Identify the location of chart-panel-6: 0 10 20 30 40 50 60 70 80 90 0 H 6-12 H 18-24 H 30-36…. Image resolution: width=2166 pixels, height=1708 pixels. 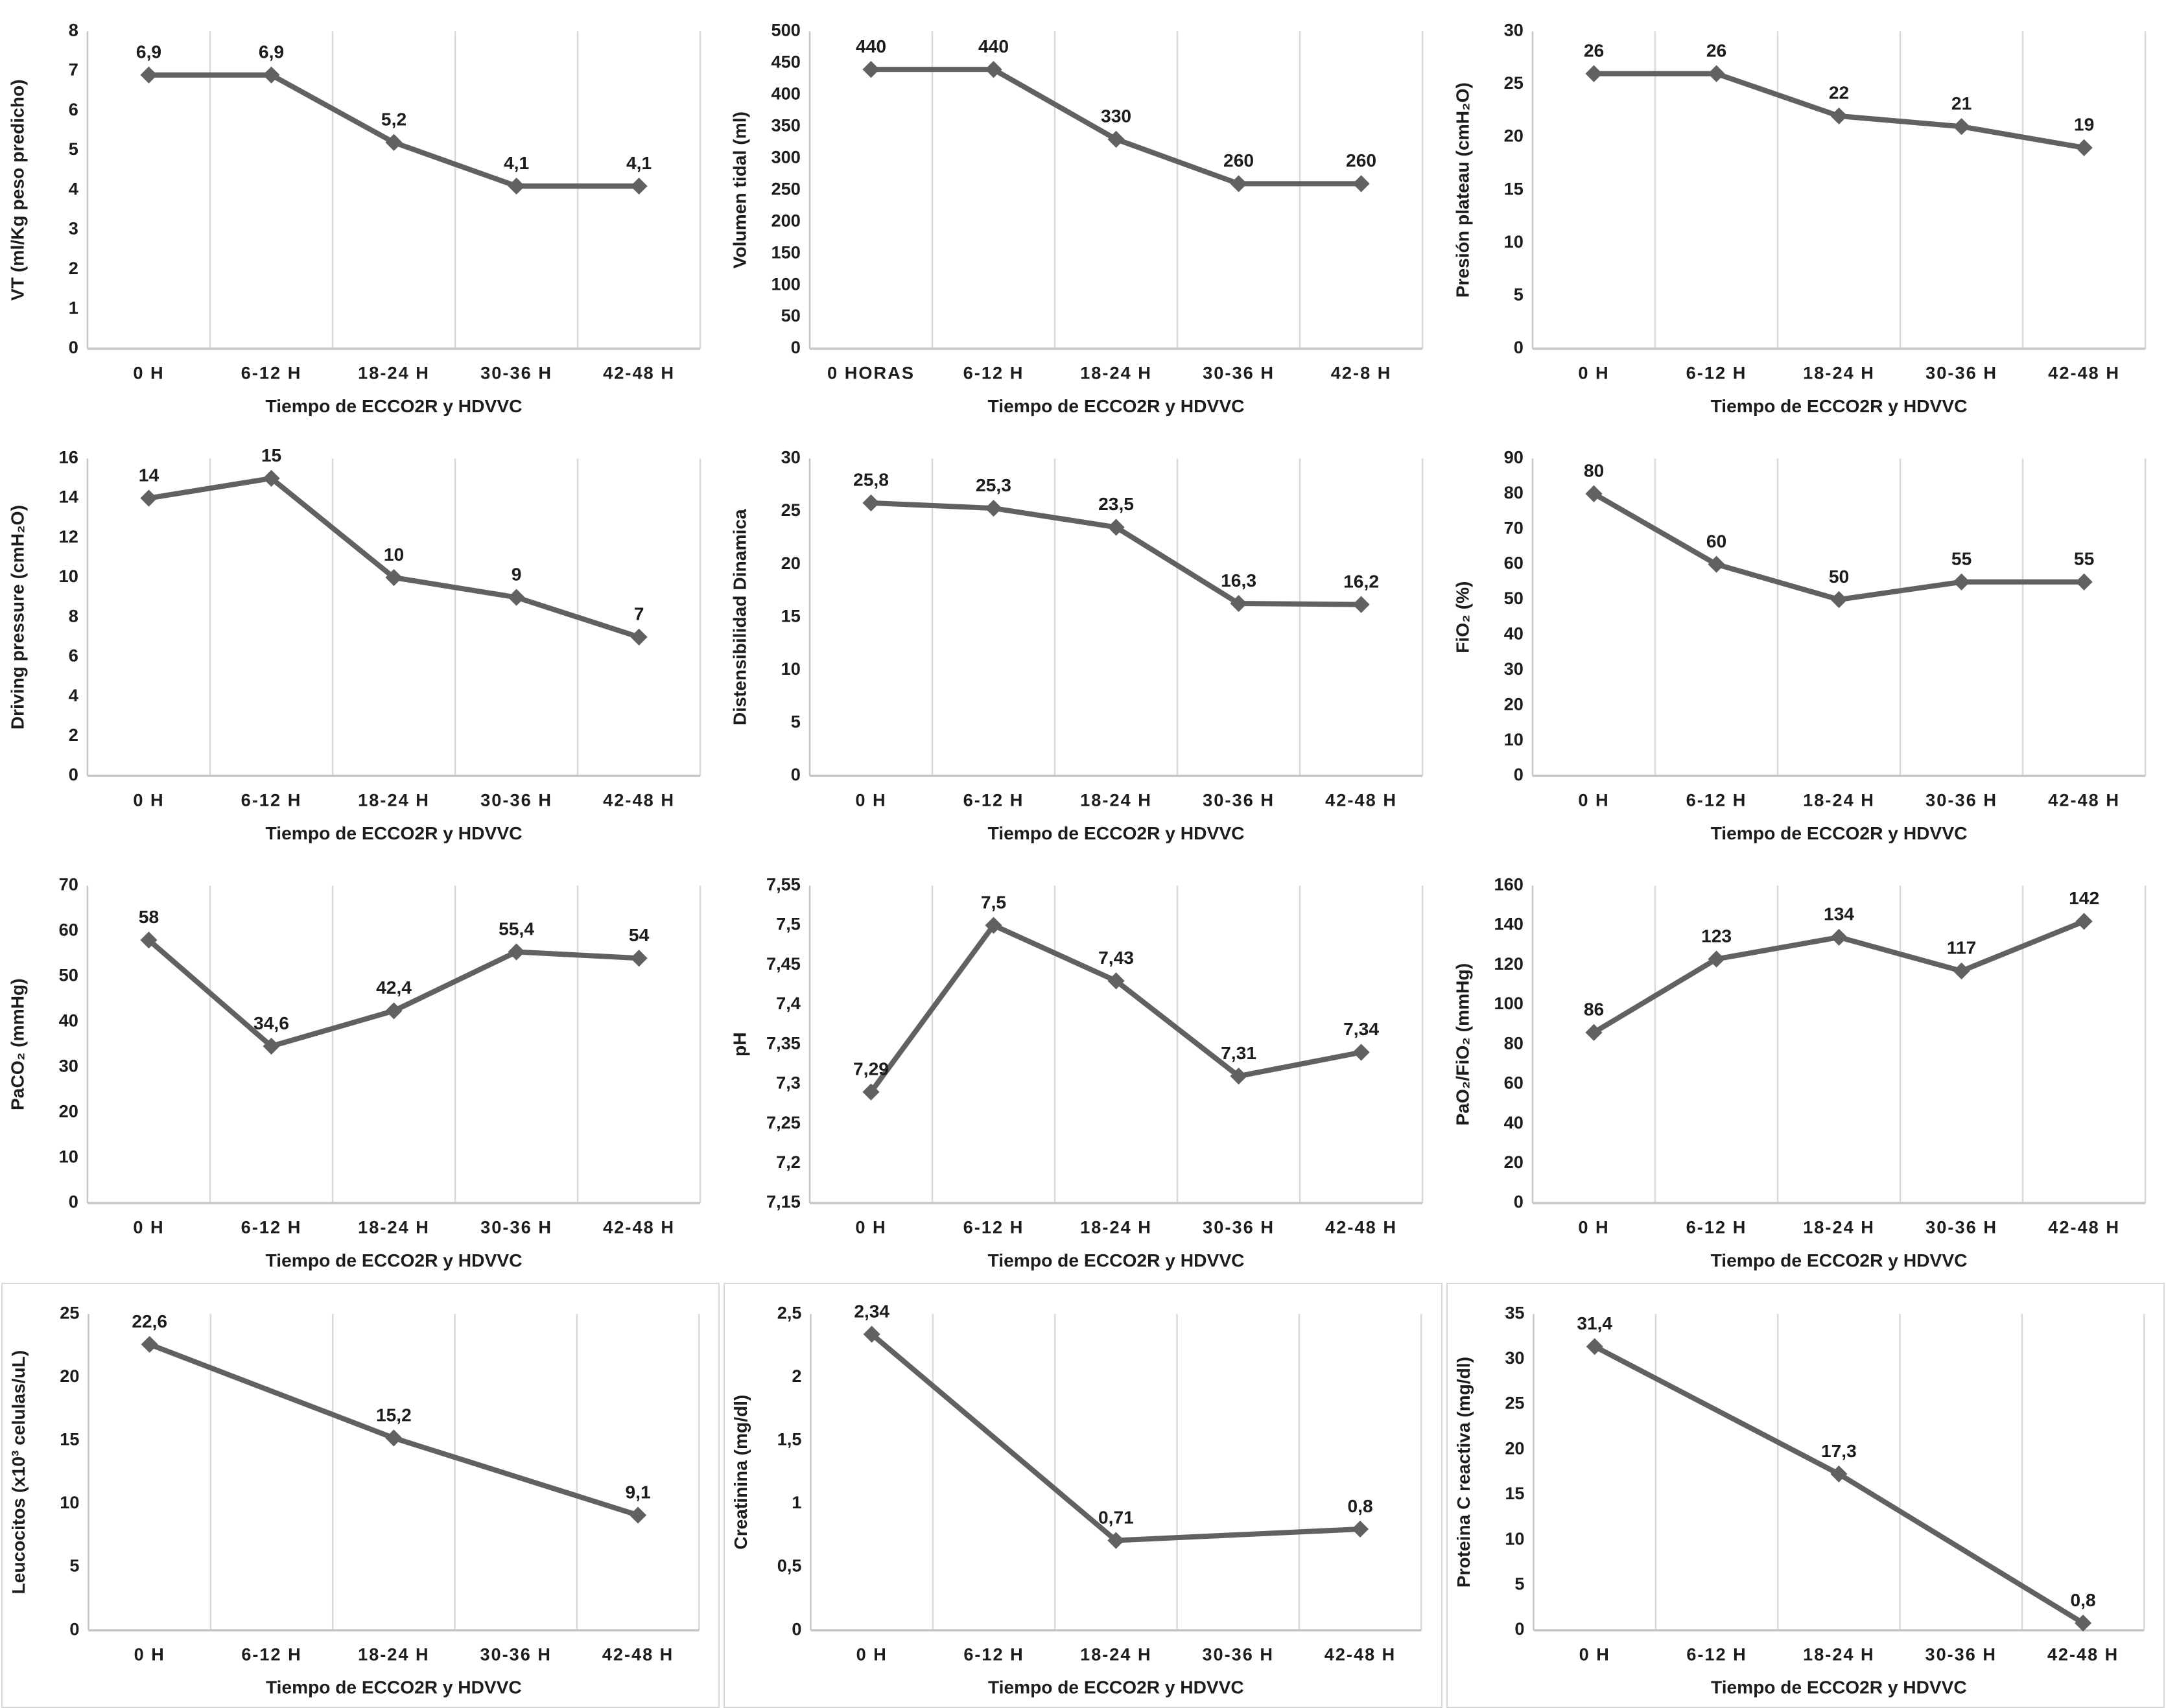
(1806, 641).